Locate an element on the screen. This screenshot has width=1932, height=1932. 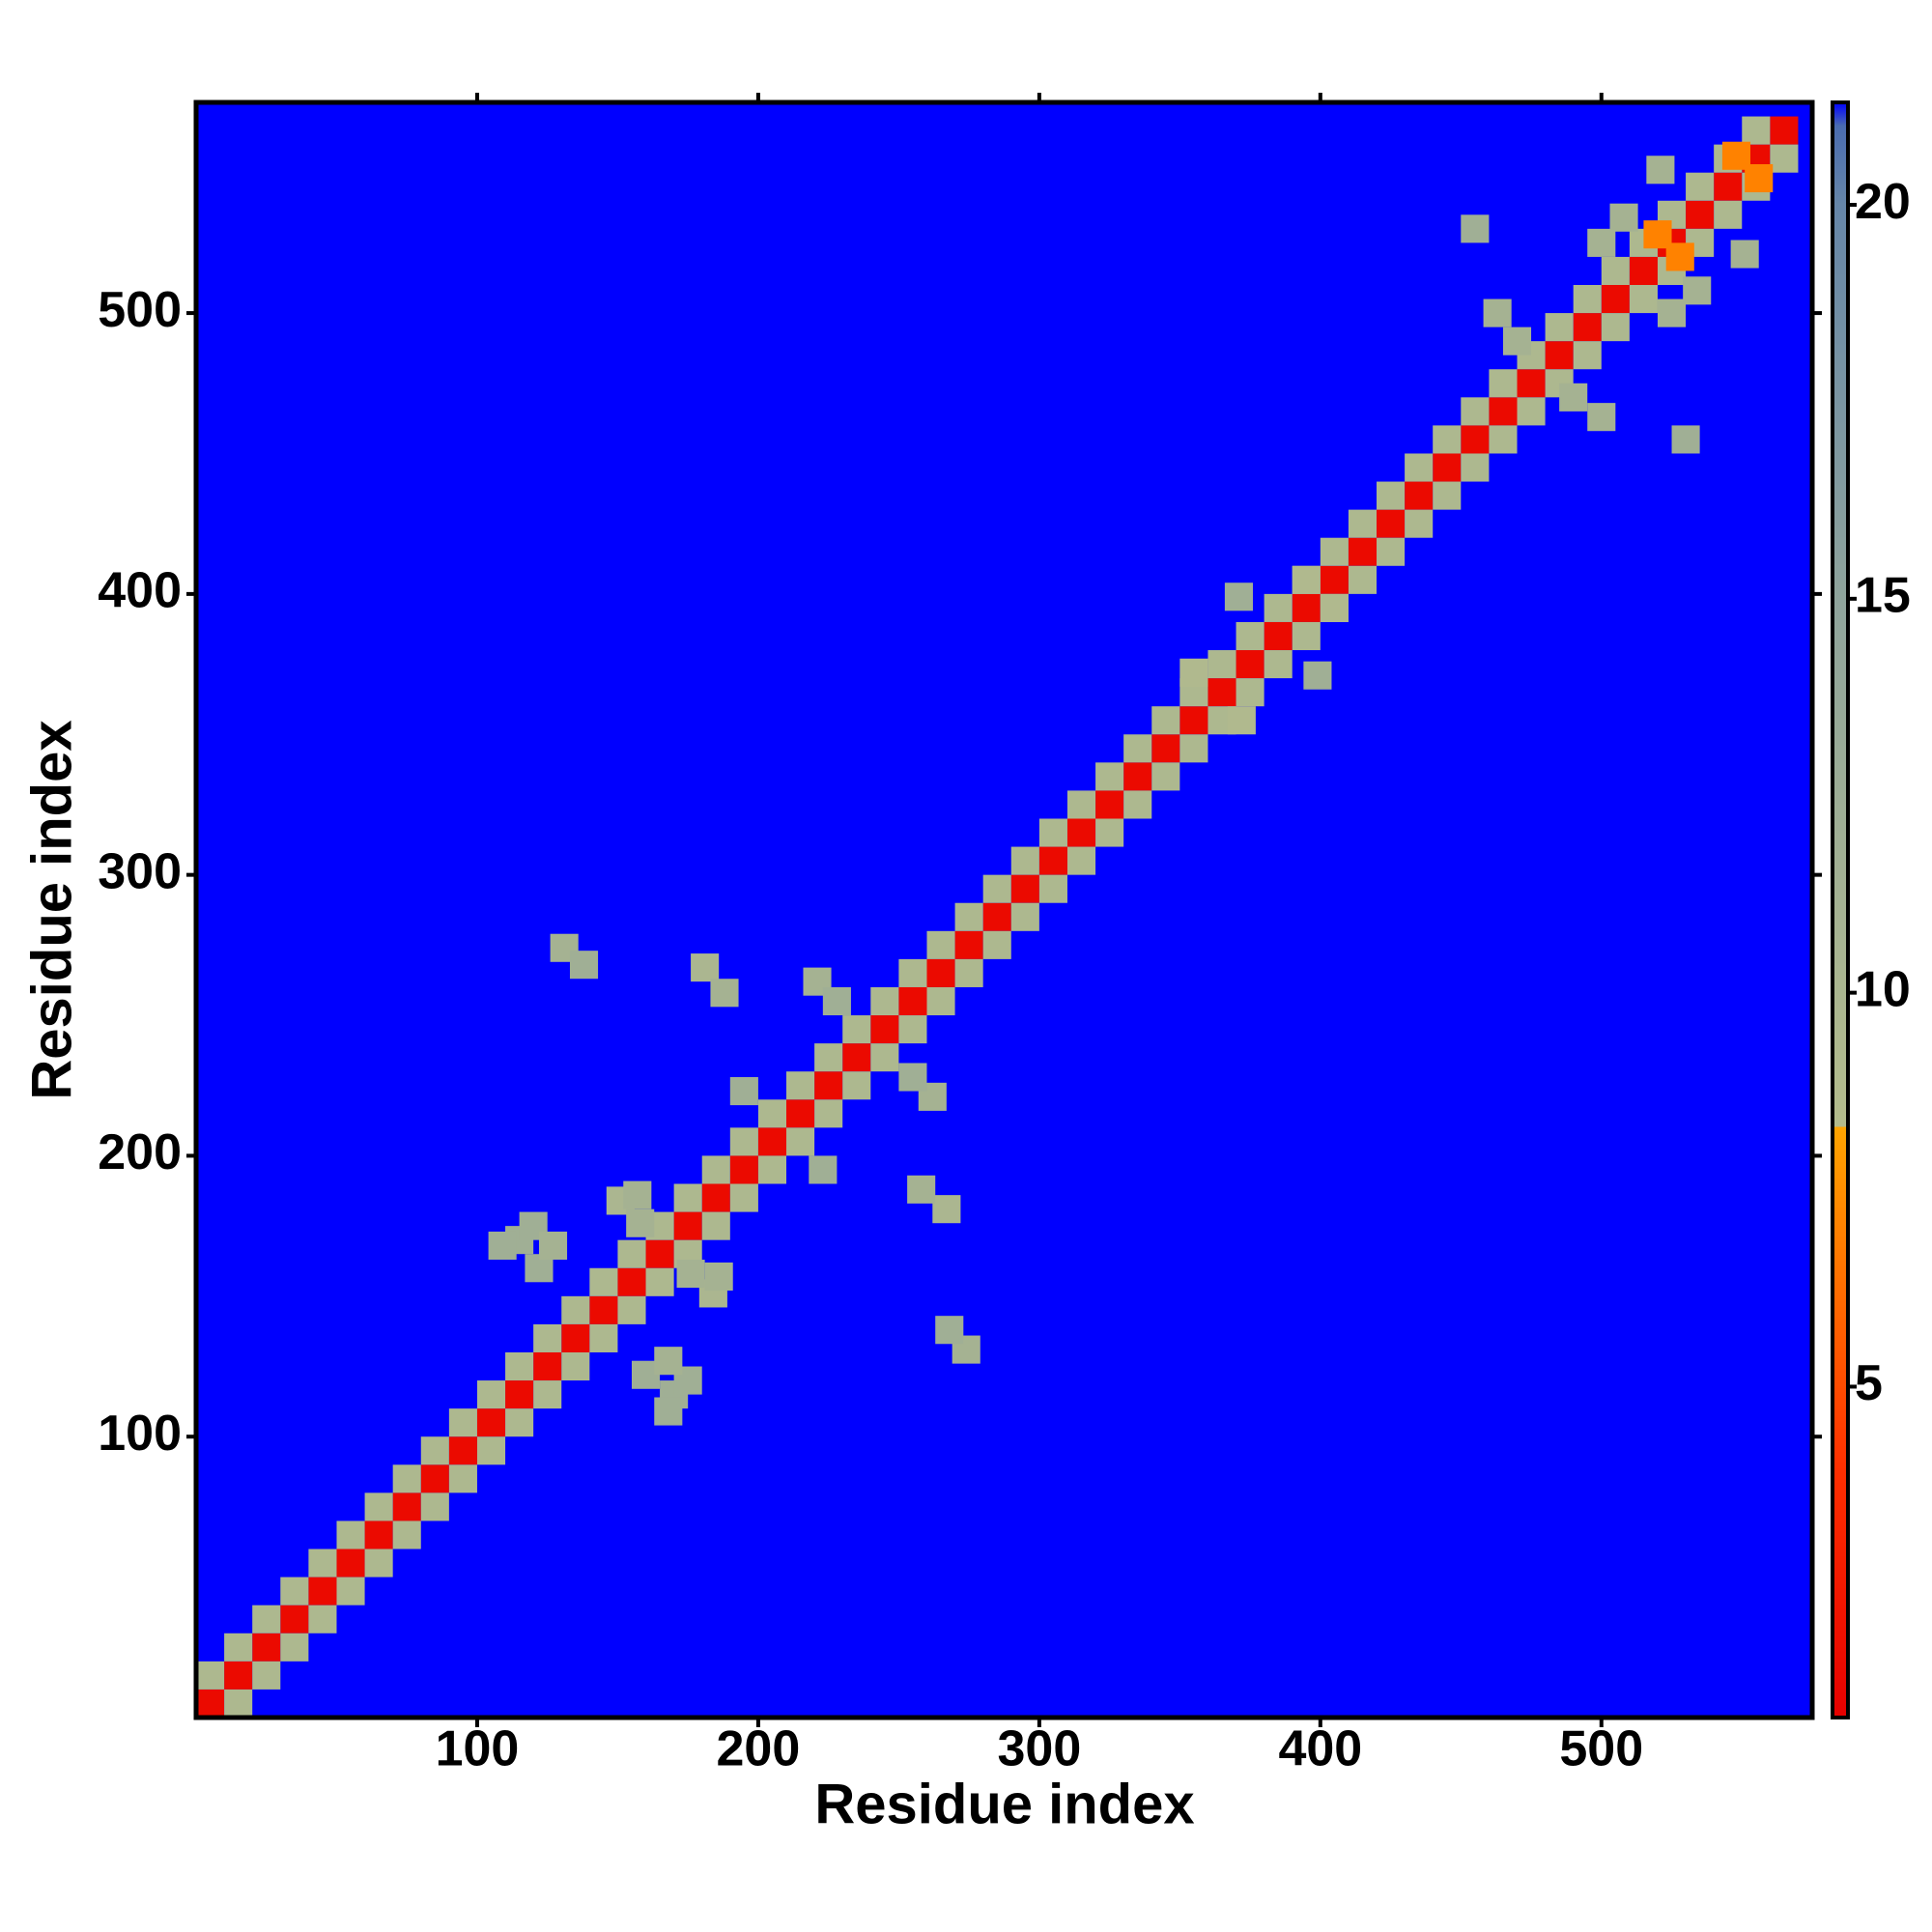
x-tick-label: 200 is located at coordinates (759, 1749).